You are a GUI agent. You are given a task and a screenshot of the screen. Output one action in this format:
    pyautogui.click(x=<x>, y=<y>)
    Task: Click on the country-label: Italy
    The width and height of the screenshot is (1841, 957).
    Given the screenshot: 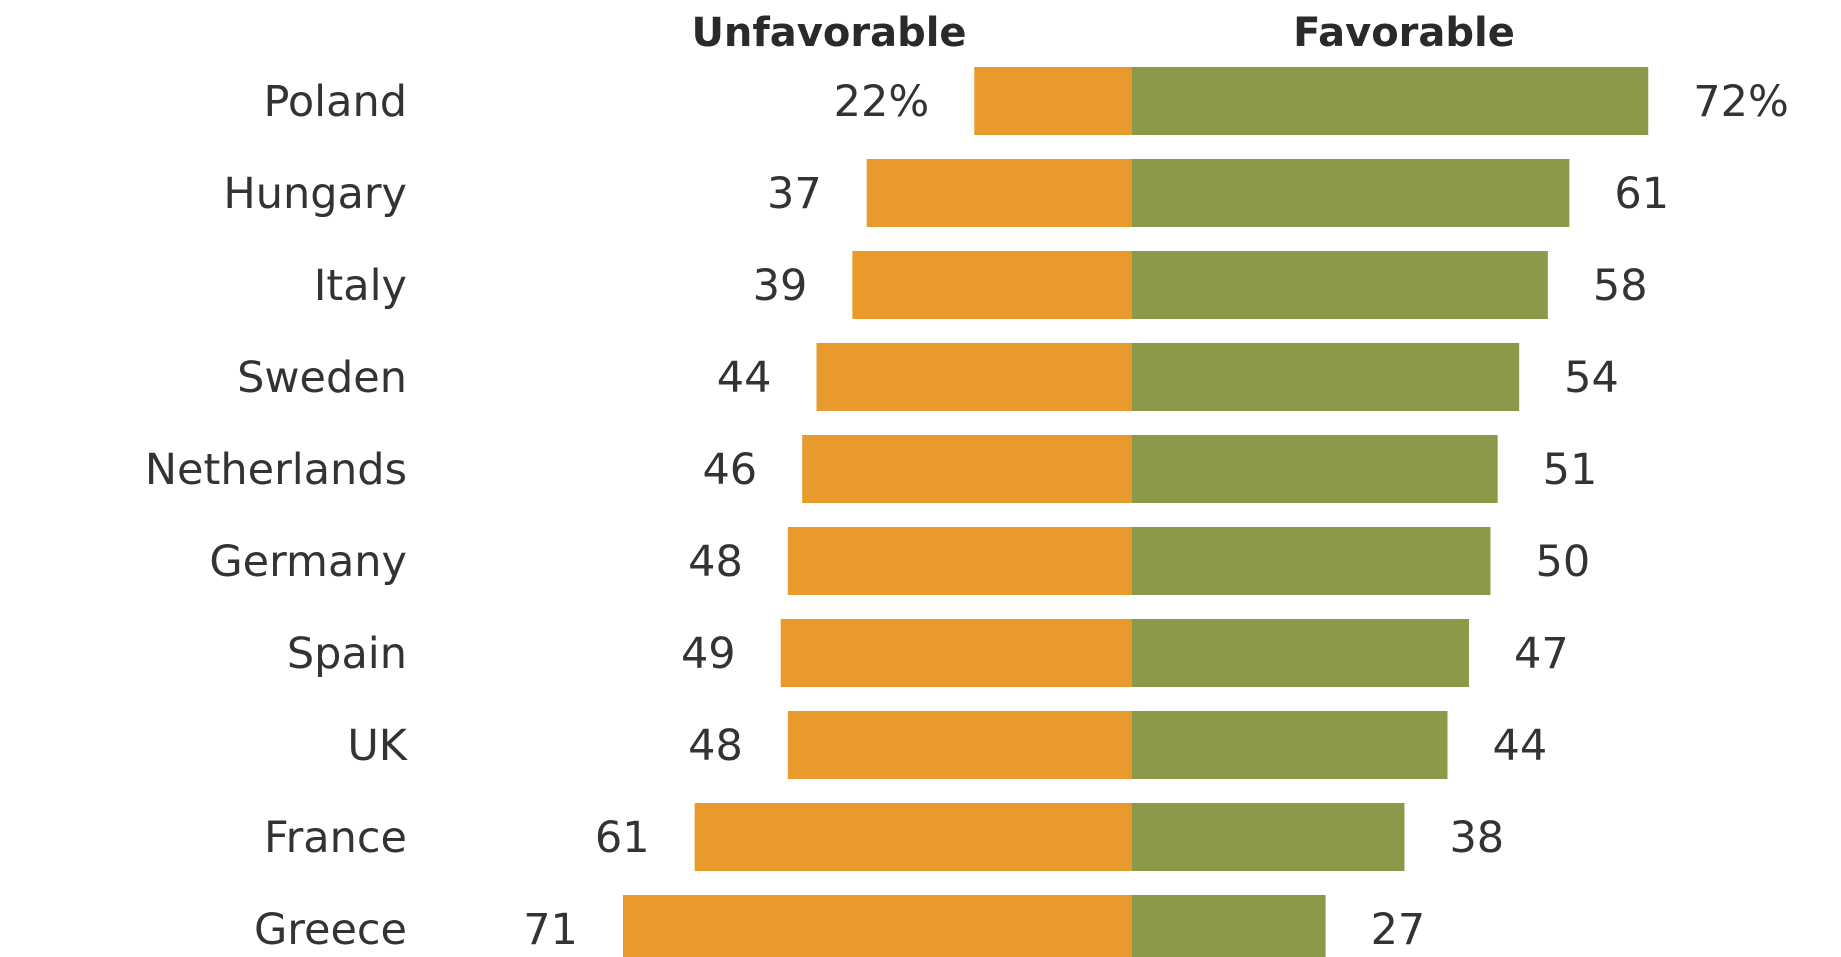 What is the action you would take?
    pyautogui.click(x=360, y=286)
    